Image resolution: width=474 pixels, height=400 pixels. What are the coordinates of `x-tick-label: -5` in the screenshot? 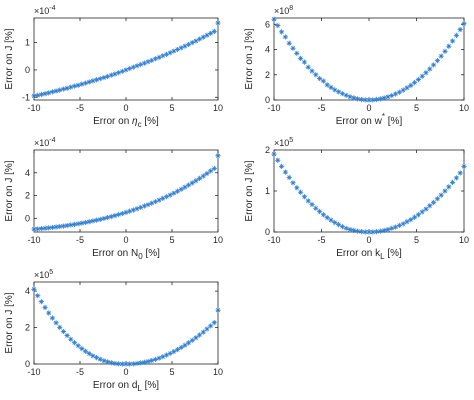 It's located at (321, 108).